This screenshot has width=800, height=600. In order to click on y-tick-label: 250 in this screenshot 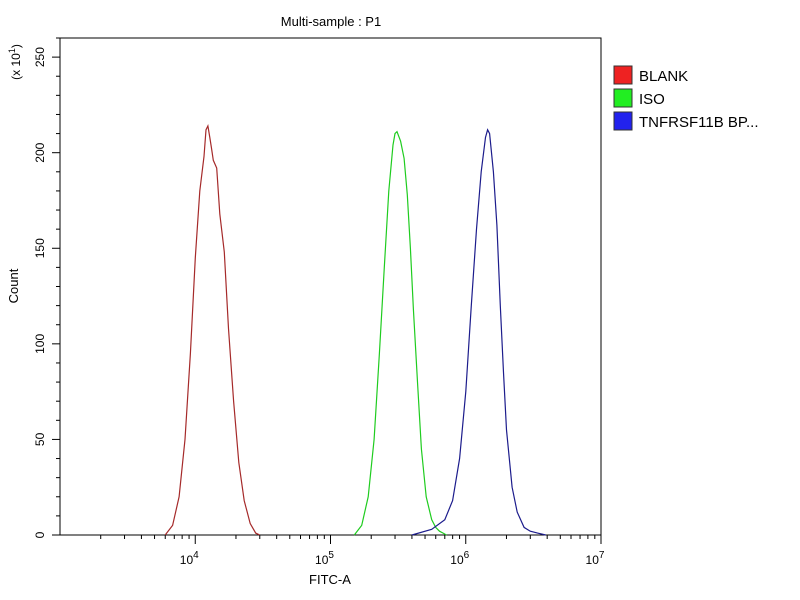, I will do `click(40, 57)`.